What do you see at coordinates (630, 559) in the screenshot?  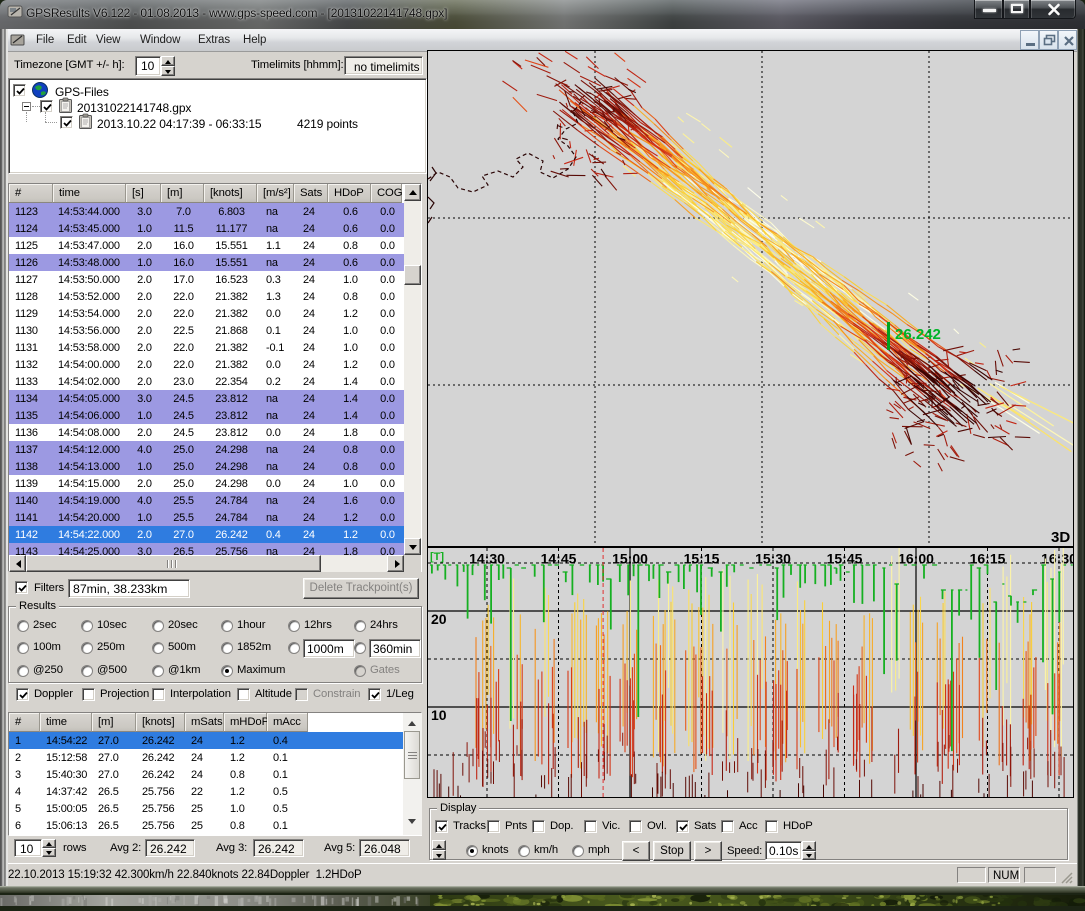 I see `svg-text: 15:00` at bounding box center [630, 559].